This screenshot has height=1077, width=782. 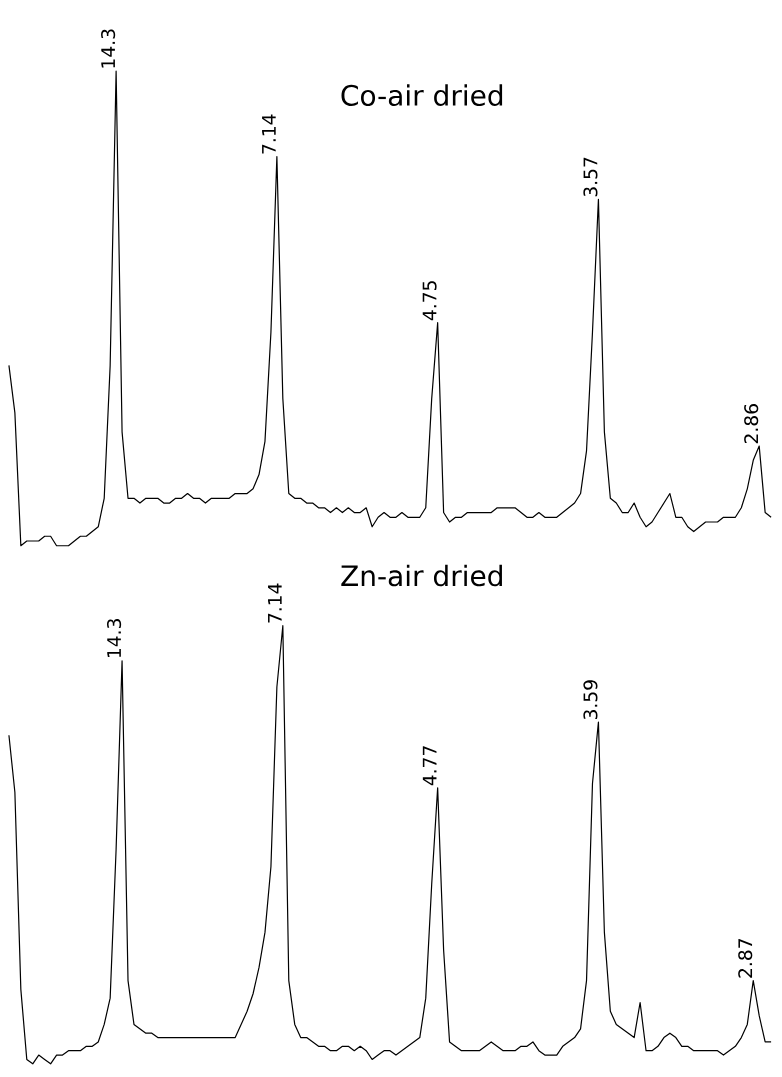 What do you see at coordinates (745, 958) in the screenshot?
I see `annotation: 2.87` at bounding box center [745, 958].